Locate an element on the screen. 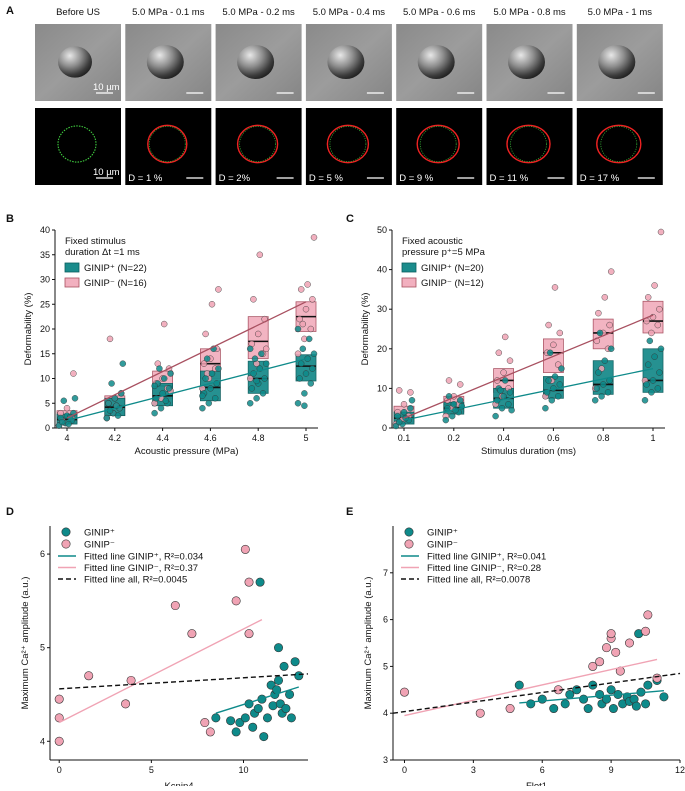 The width and height of the screenshot is (685, 791). y-tick-label: 50 is located at coordinates (382, 230).